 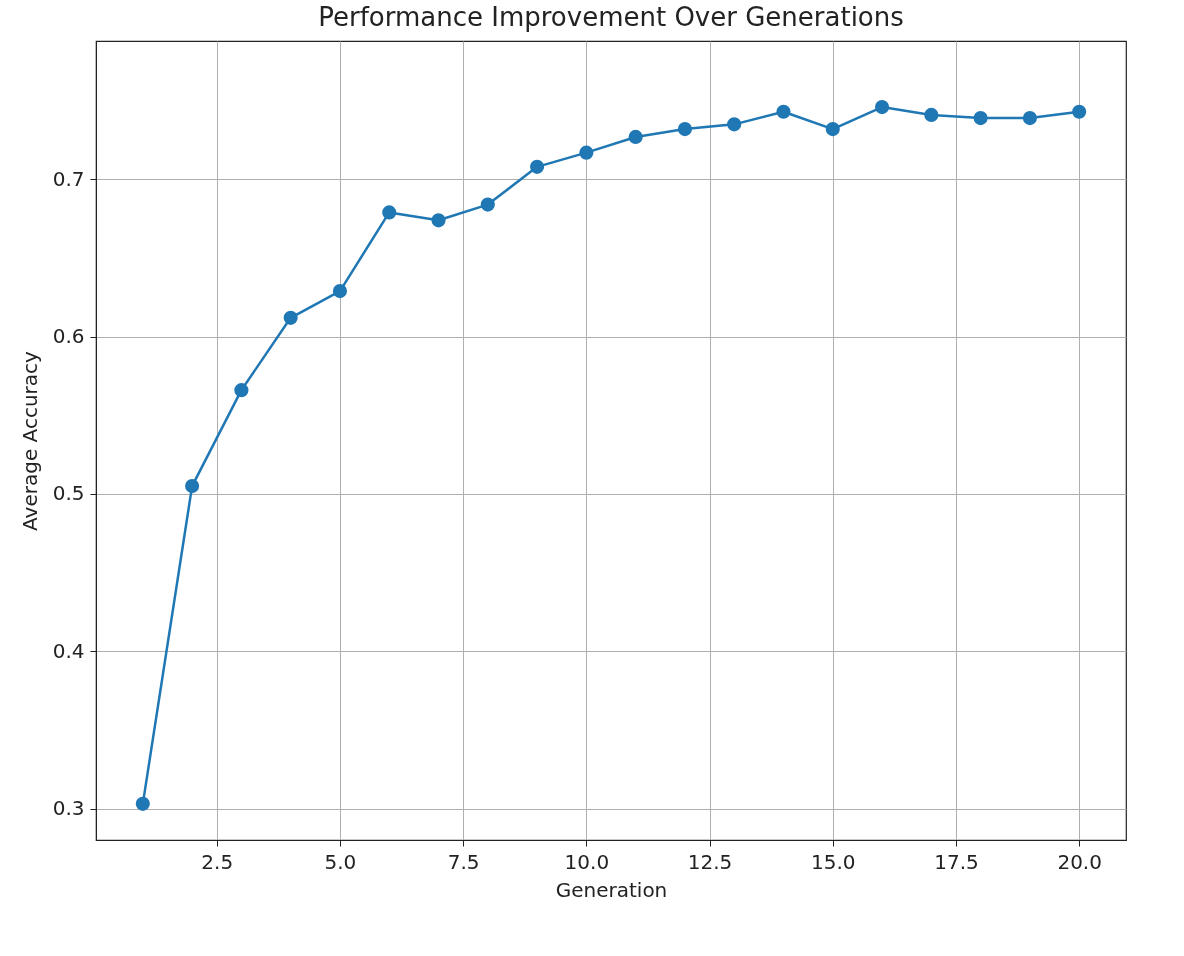 What do you see at coordinates (611, 17) in the screenshot?
I see `chart-title: Performance Improvement Over Generations` at bounding box center [611, 17].